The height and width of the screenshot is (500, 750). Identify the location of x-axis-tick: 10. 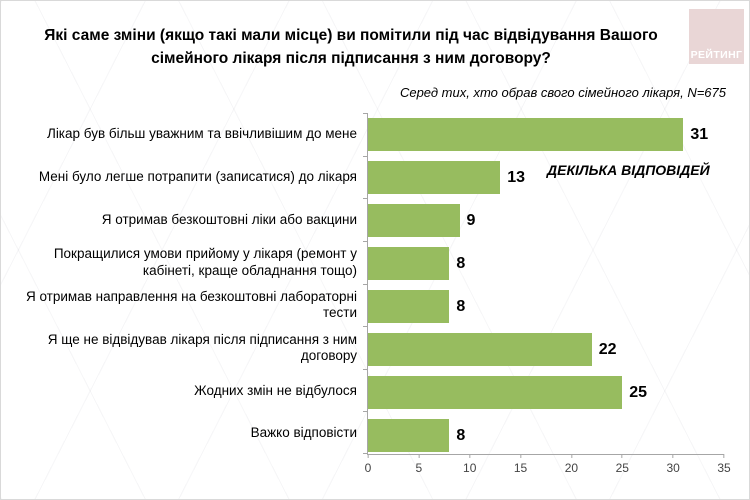
(469, 464).